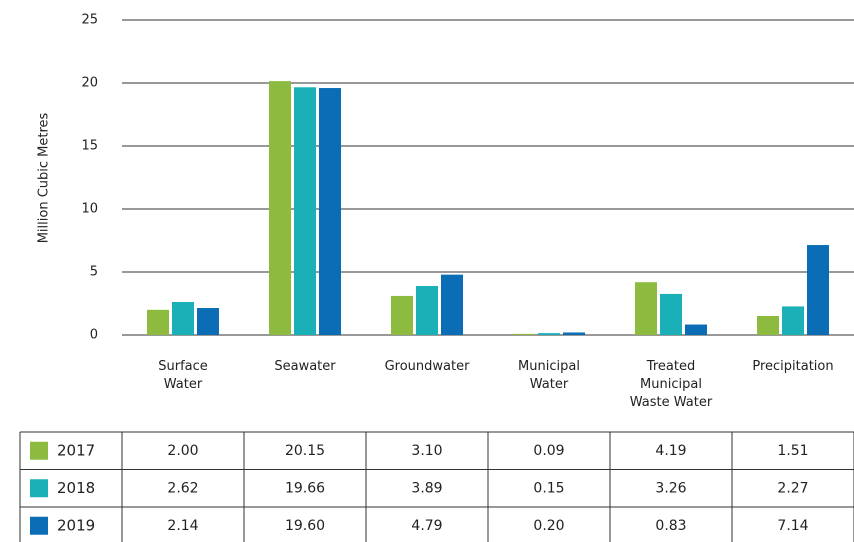 This screenshot has width=854, height=542. I want to click on table-cell: 19.66, so click(305, 488).